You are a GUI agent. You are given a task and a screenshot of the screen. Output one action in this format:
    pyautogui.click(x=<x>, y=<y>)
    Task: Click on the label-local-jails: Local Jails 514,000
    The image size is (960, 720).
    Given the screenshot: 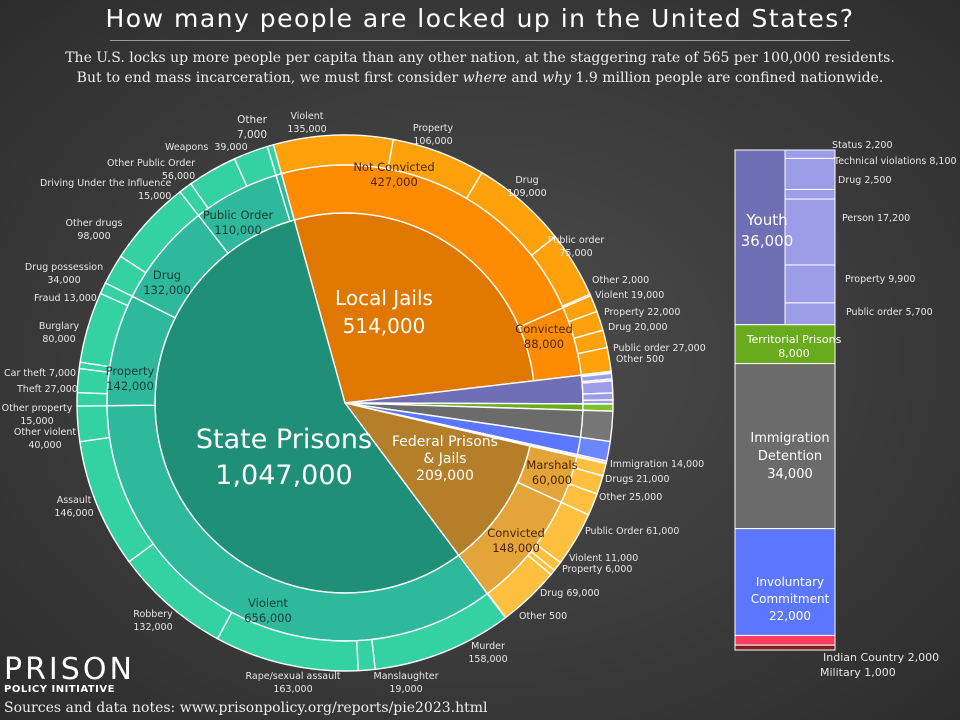 What is the action you would take?
    pyautogui.click(x=384, y=312)
    